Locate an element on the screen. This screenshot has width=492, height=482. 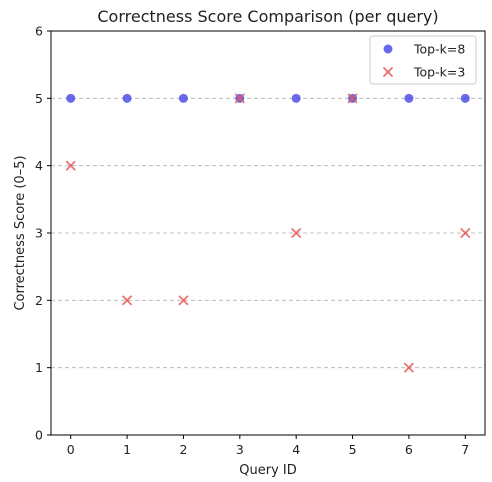
legend-box is located at coordinates (423, 60).